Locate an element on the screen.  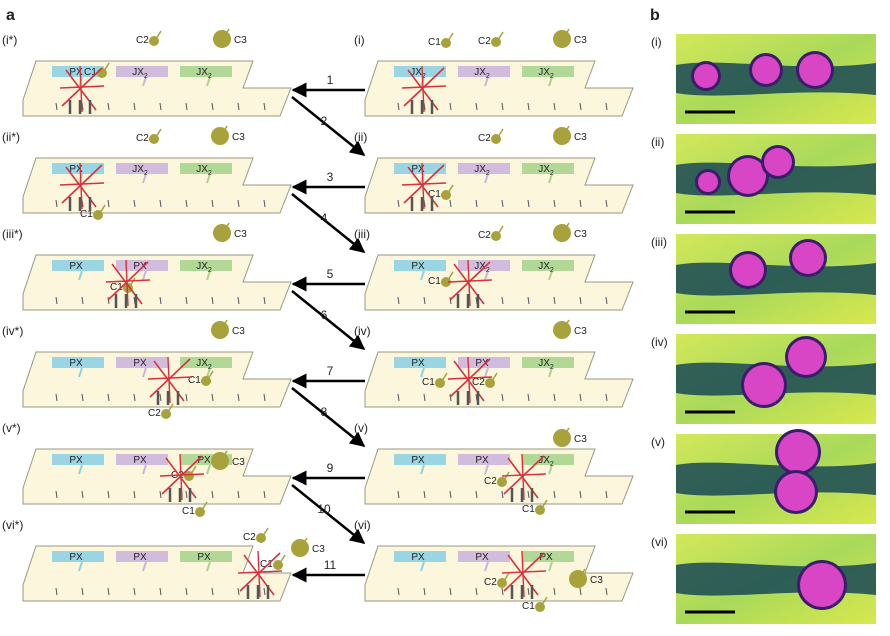
step-number: 1 is located at coordinates (330, 80).